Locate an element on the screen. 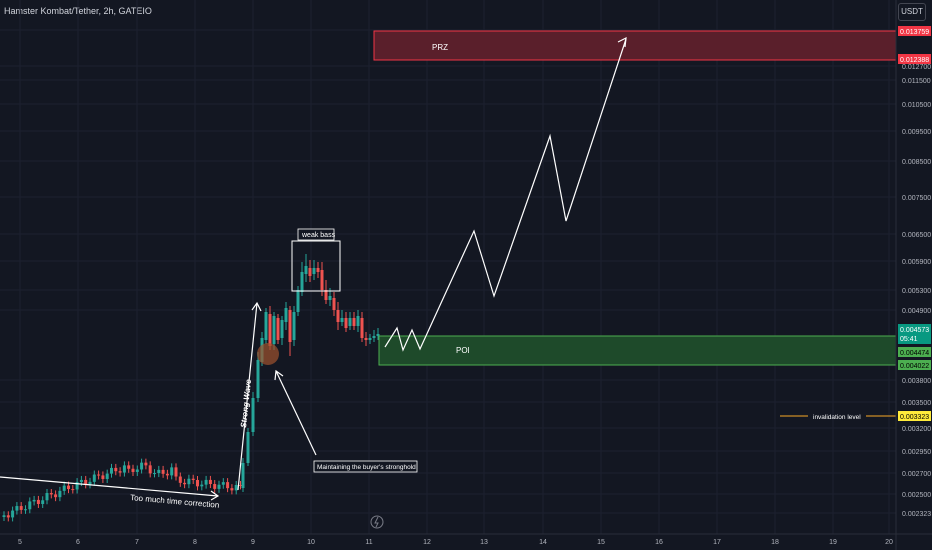 The width and height of the screenshot is (932, 550). projection-path is located at coordinates (505, 195).